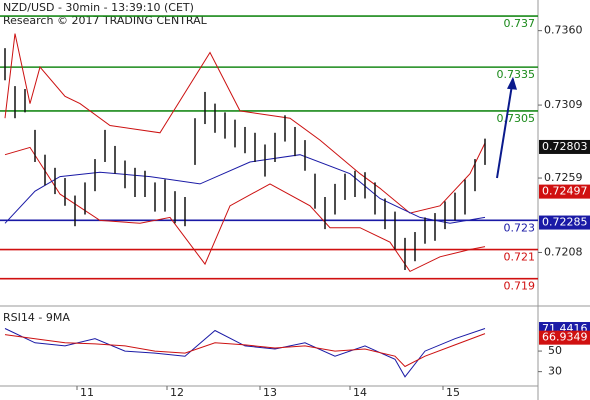 The image size is (590, 400). I want to click on y-tick-label: 0.7309, so click(563, 104).